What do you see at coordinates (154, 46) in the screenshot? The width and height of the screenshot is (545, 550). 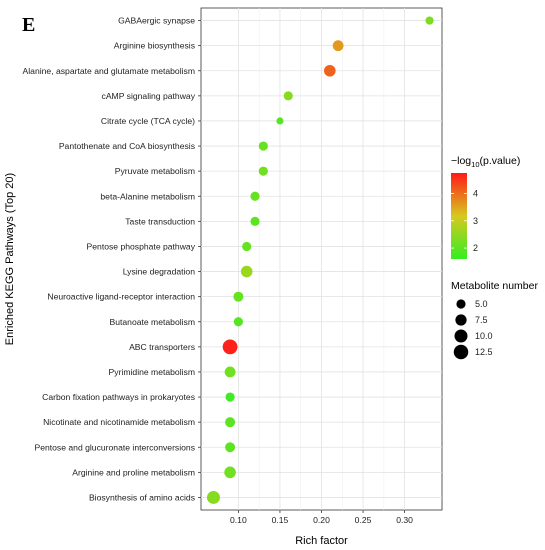 I see `y-tick-label: Arginine biosynthesis` at bounding box center [154, 46].